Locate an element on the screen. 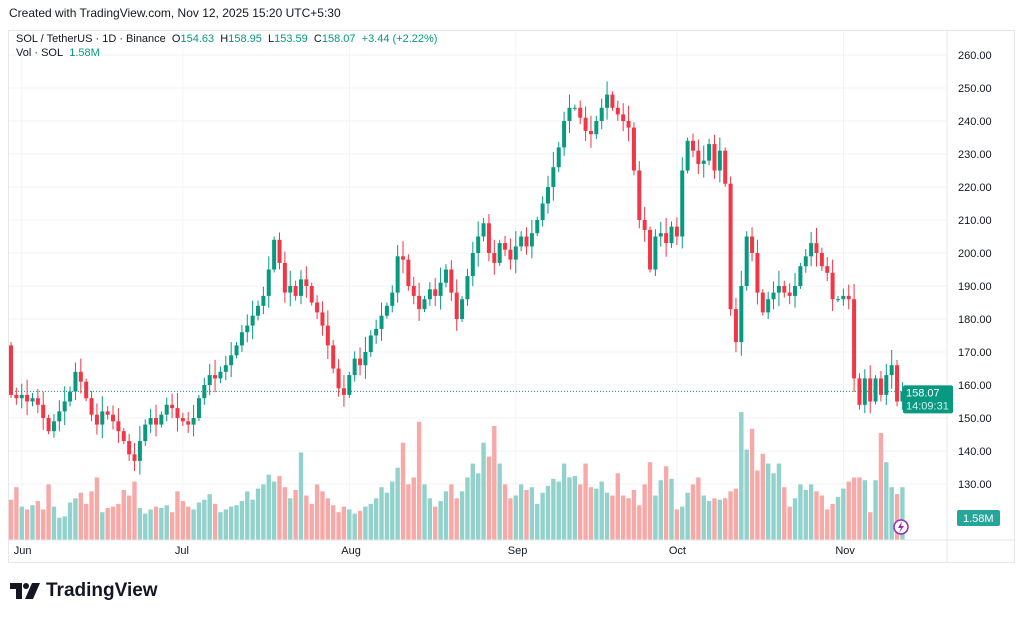 The image size is (1024, 618). price-badge-price: 158.07 is located at coordinates (923, 393).